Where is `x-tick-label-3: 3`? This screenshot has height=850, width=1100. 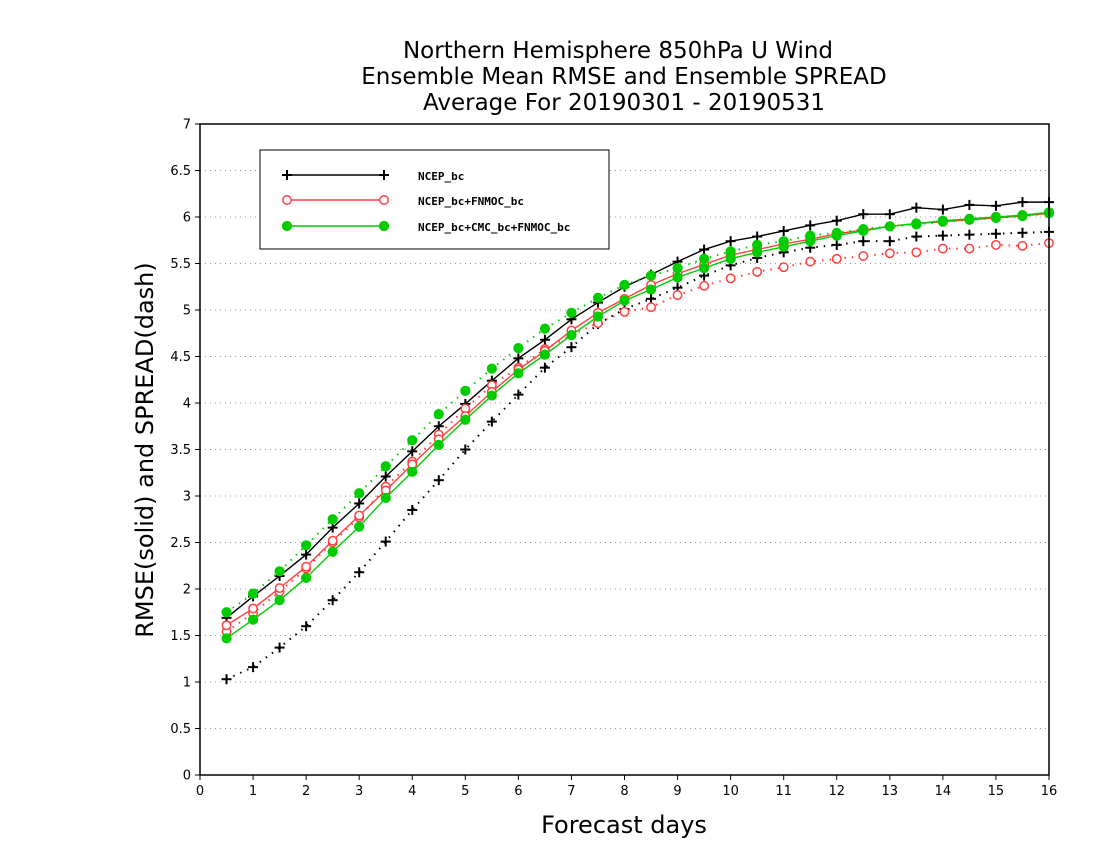 x-tick-label-3: 3 is located at coordinates (359, 791).